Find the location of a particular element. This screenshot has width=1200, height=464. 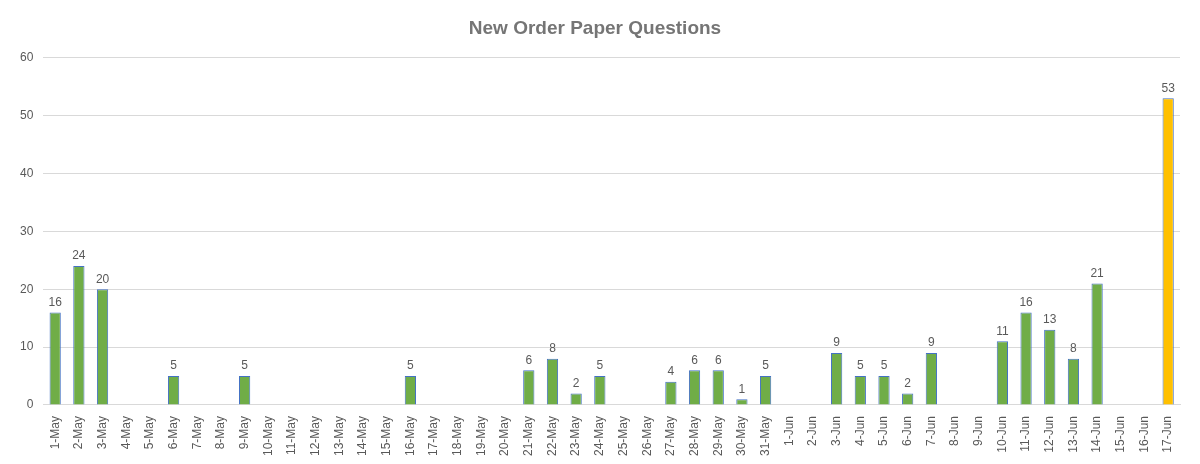

x-tick-label: 2-Jun is located at coordinates (812, 431).